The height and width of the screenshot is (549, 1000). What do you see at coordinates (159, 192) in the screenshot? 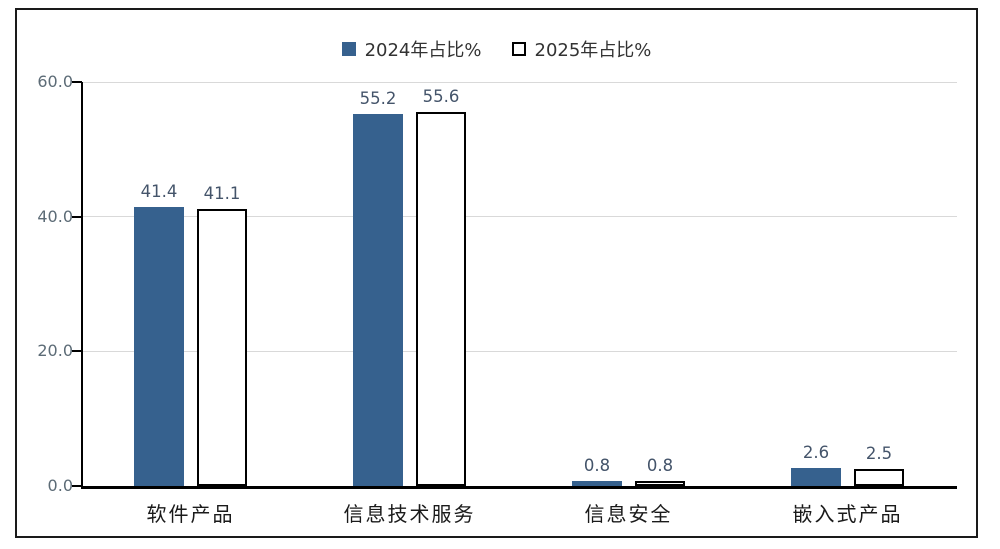
I see `bar-value-label: 41.4` at bounding box center [159, 192].